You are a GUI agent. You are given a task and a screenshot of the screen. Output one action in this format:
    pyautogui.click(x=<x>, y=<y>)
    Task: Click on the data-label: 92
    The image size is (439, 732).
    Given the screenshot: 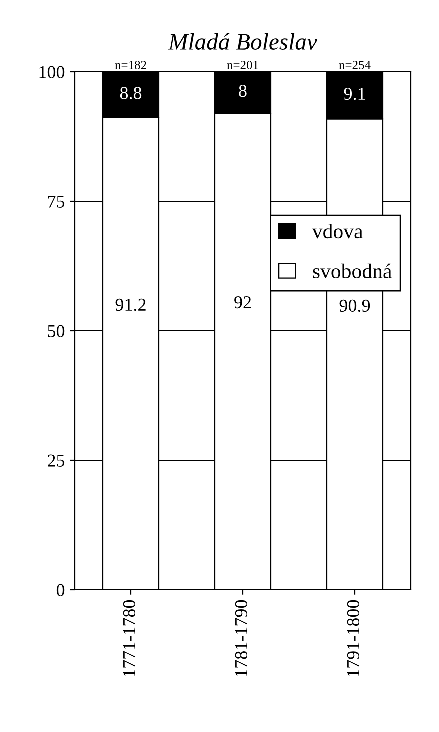 What is the action you would take?
    pyautogui.click(x=243, y=302)
    